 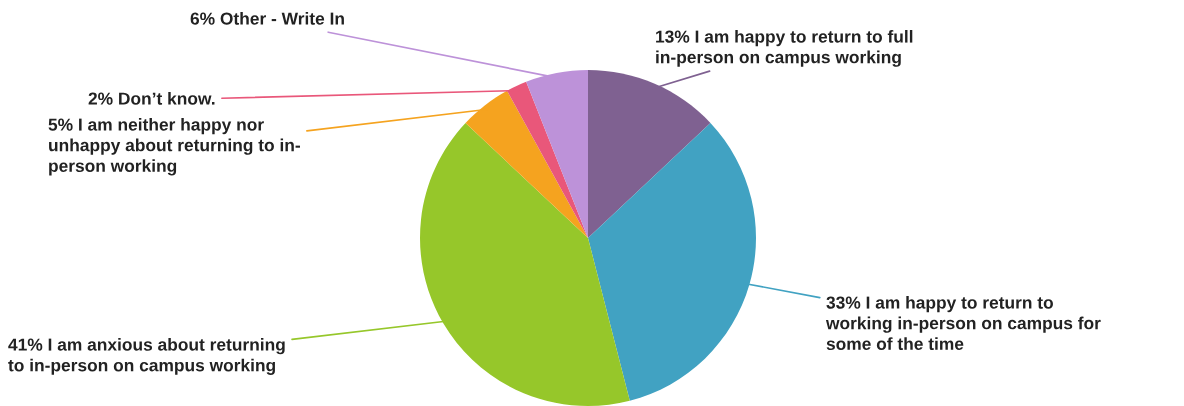 What do you see at coordinates (784, 48) in the screenshot?
I see `slice-label: 13% I am happy to return to full in-person on campus working` at bounding box center [784, 48].